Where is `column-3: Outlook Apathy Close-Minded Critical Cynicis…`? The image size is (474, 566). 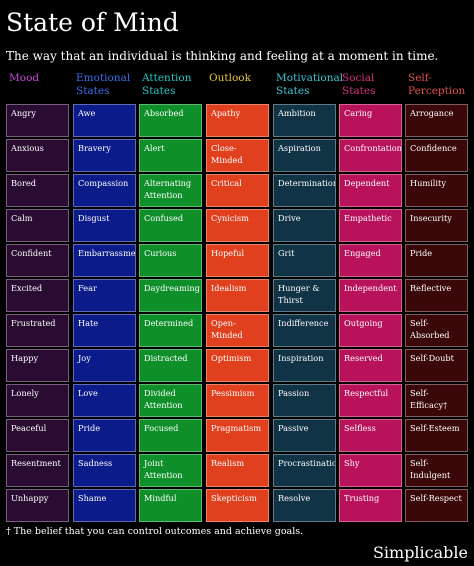 column-3: Outlook Apathy Close-Minded Critical Cynicis… is located at coordinates (237, 297).